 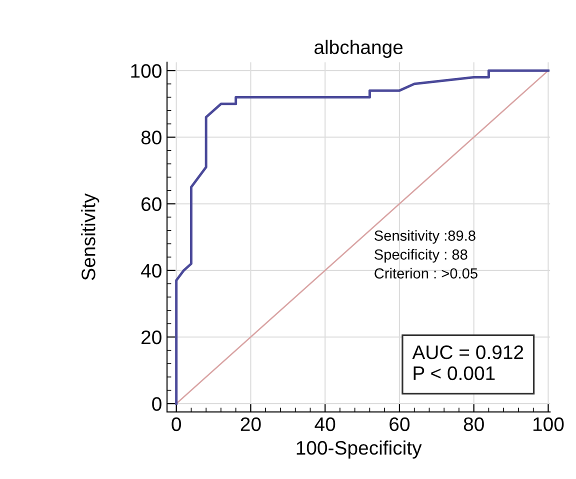 I want to click on y-axis-title: Sensitivity, so click(x=90, y=236).